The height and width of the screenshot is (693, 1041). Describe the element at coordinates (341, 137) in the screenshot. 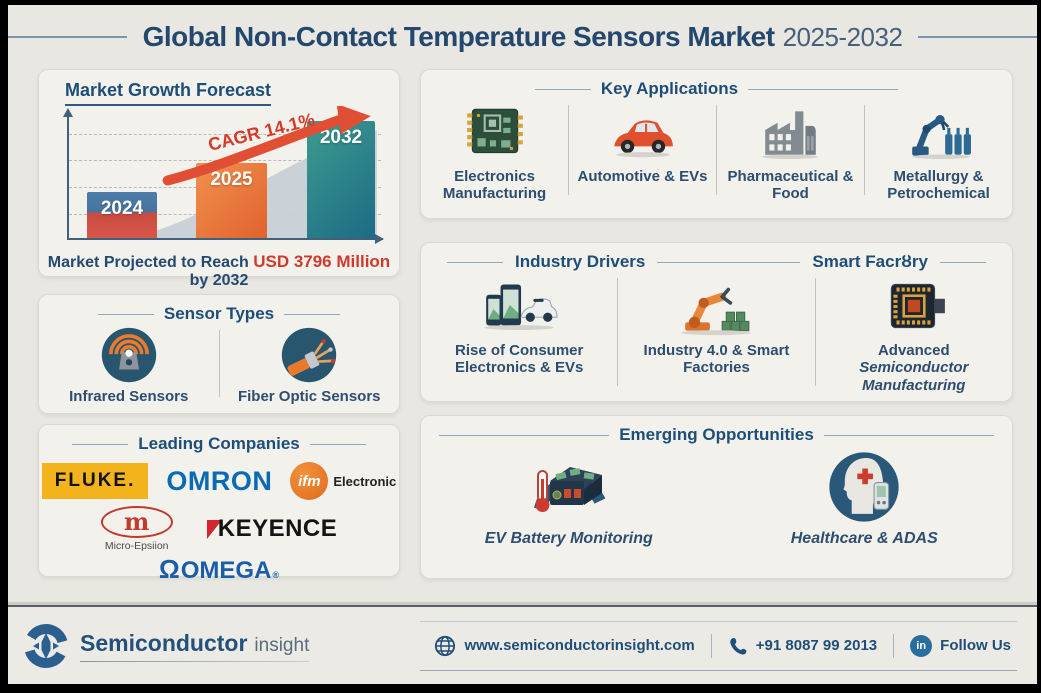

I see `bar-2032-label: 2032` at that location.